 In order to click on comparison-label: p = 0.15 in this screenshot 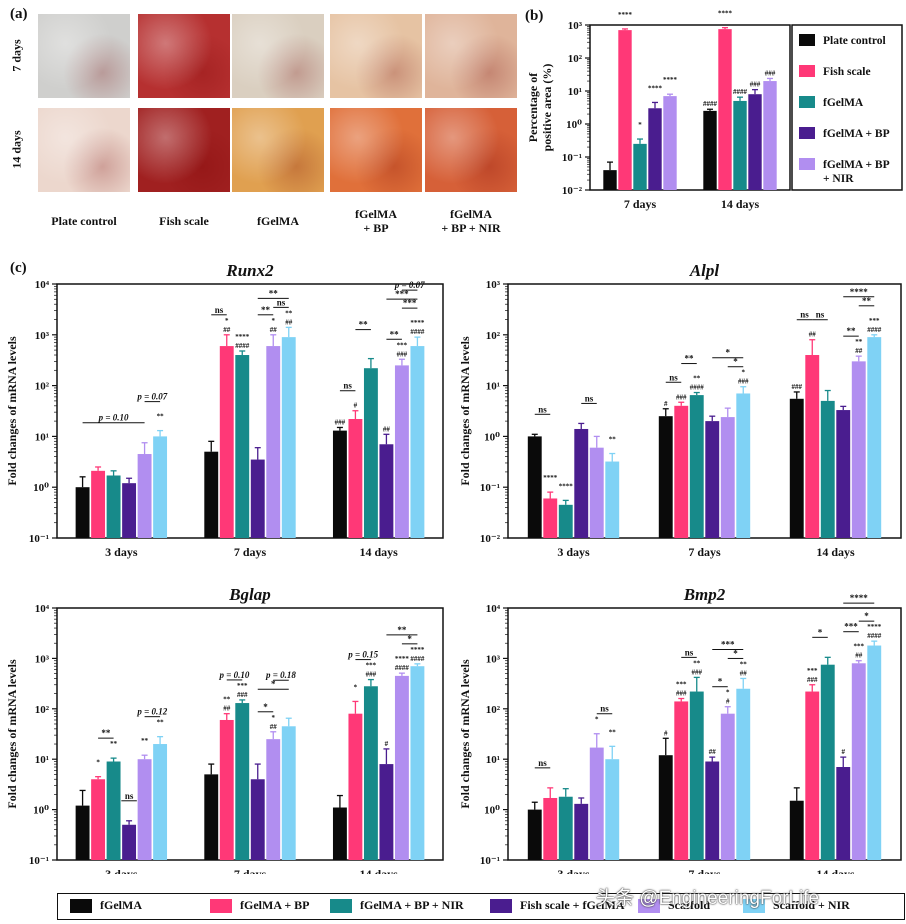, I will do `click(362, 655)`.